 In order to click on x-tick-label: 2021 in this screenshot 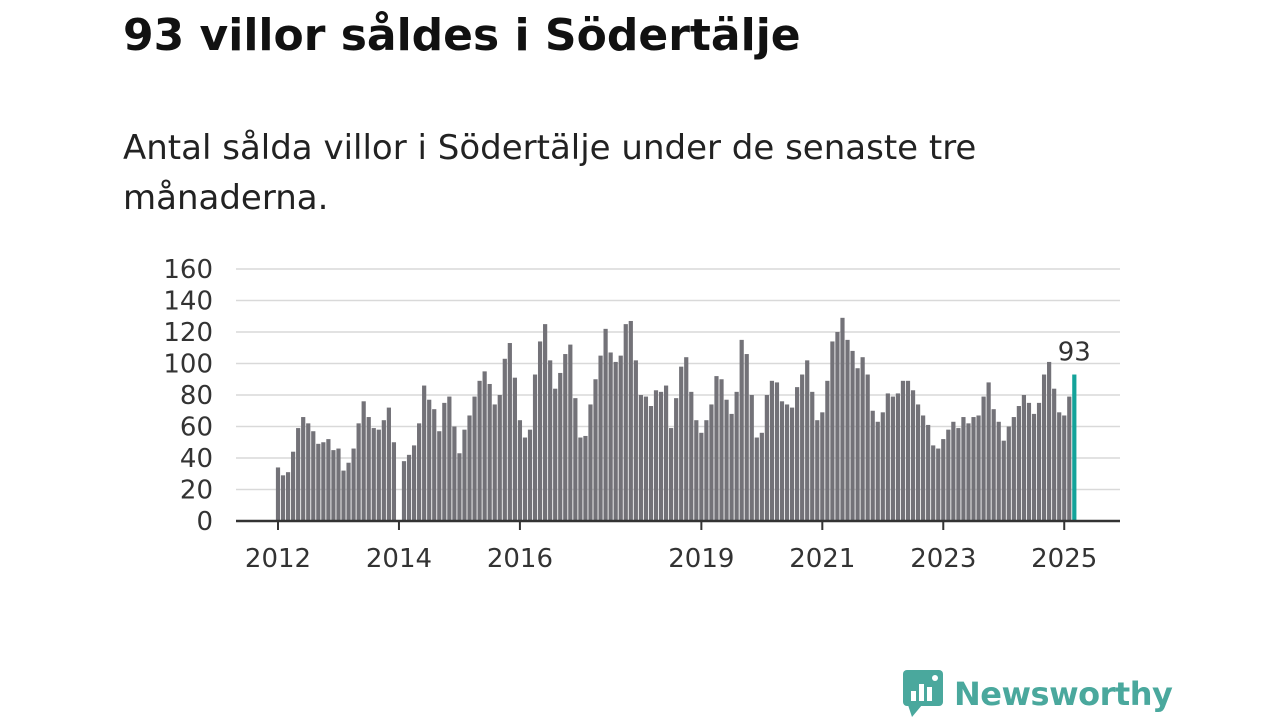, I will do `click(822, 559)`.